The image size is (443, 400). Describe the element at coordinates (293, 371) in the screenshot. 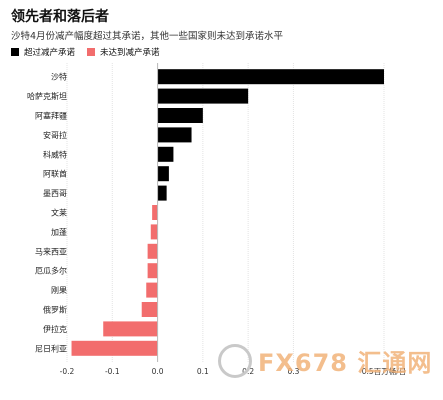

I see `x-tick-label: 0.3` at that location.